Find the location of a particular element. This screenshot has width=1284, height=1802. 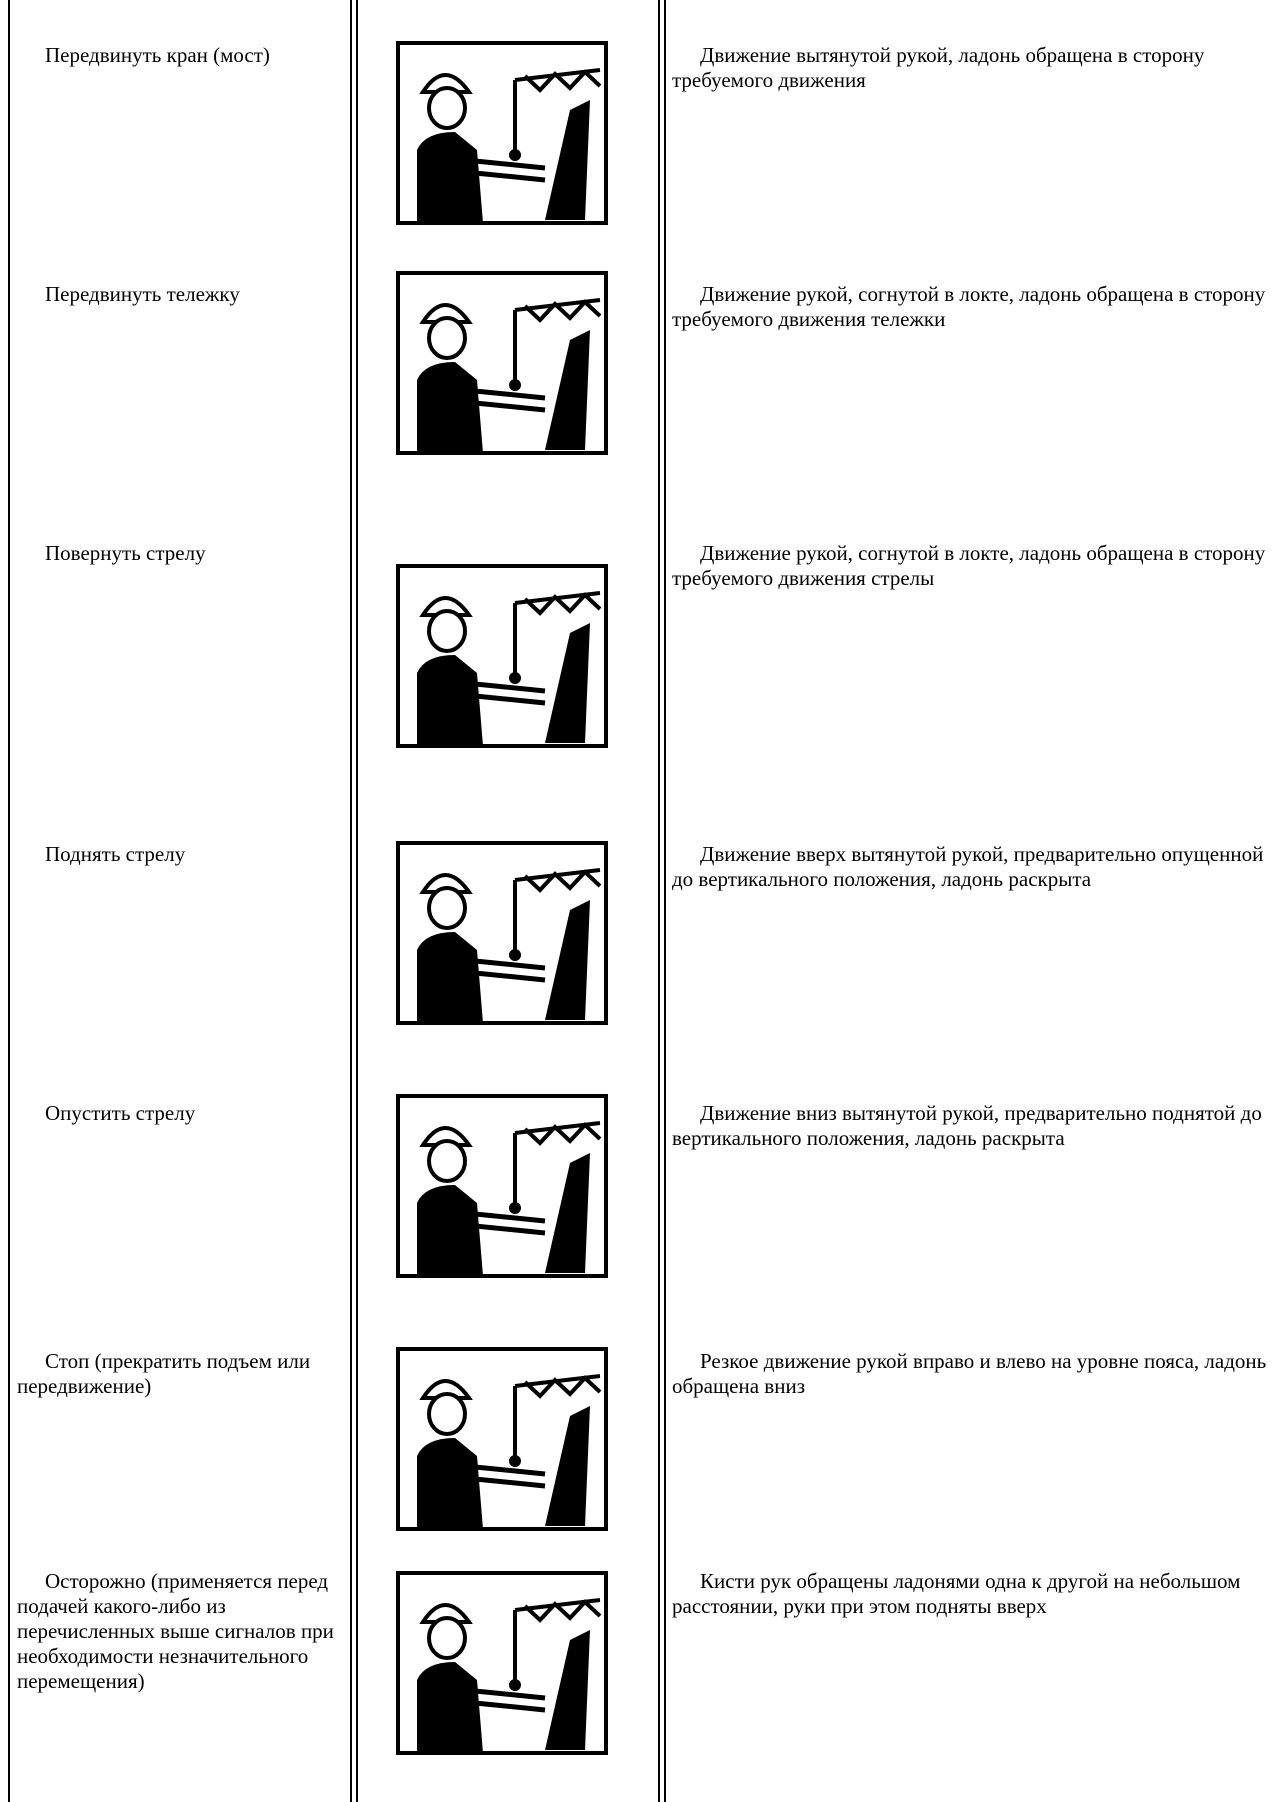

signal-name: Опустить стрелу is located at coordinates (120, 1113).